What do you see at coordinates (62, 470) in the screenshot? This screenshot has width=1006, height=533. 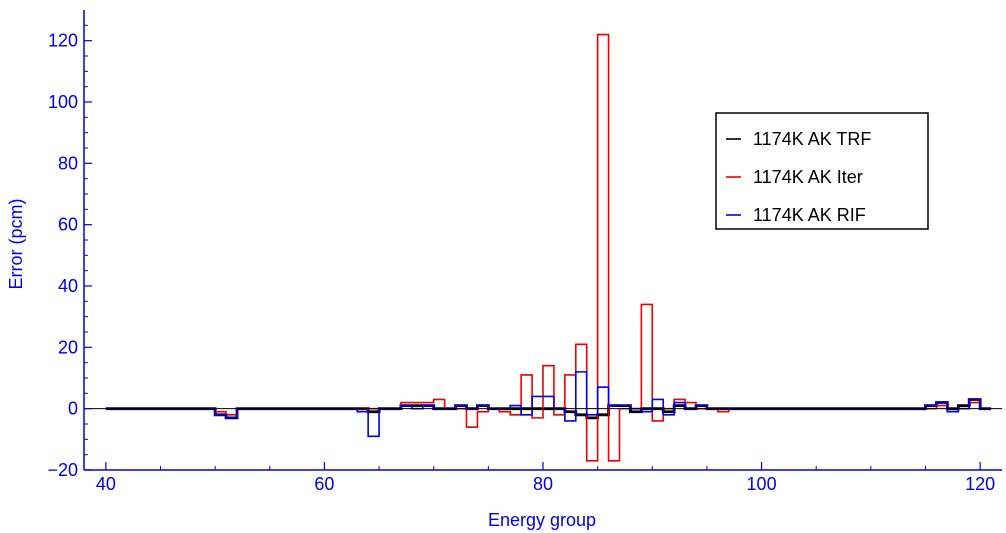 I see `y-tick-label: −20` at bounding box center [62, 470].